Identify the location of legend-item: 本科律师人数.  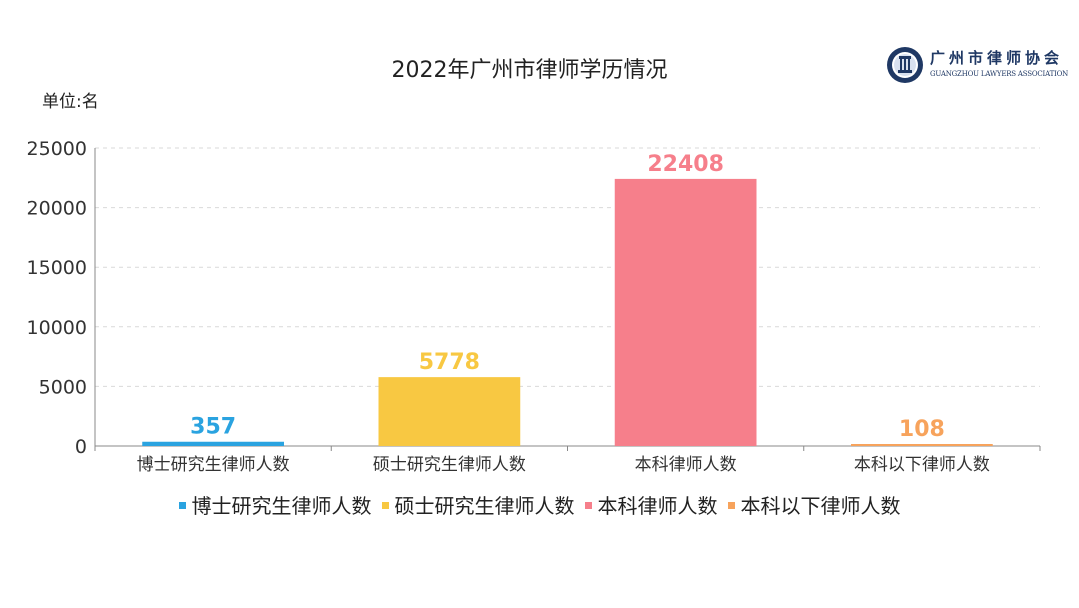
(651, 504).